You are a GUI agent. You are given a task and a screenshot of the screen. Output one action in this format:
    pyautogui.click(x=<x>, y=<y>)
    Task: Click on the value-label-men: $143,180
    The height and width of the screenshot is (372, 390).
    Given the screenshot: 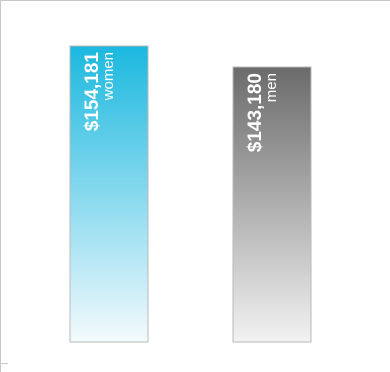 What is the action you would take?
    pyautogui.click(x=255, y=112)
    